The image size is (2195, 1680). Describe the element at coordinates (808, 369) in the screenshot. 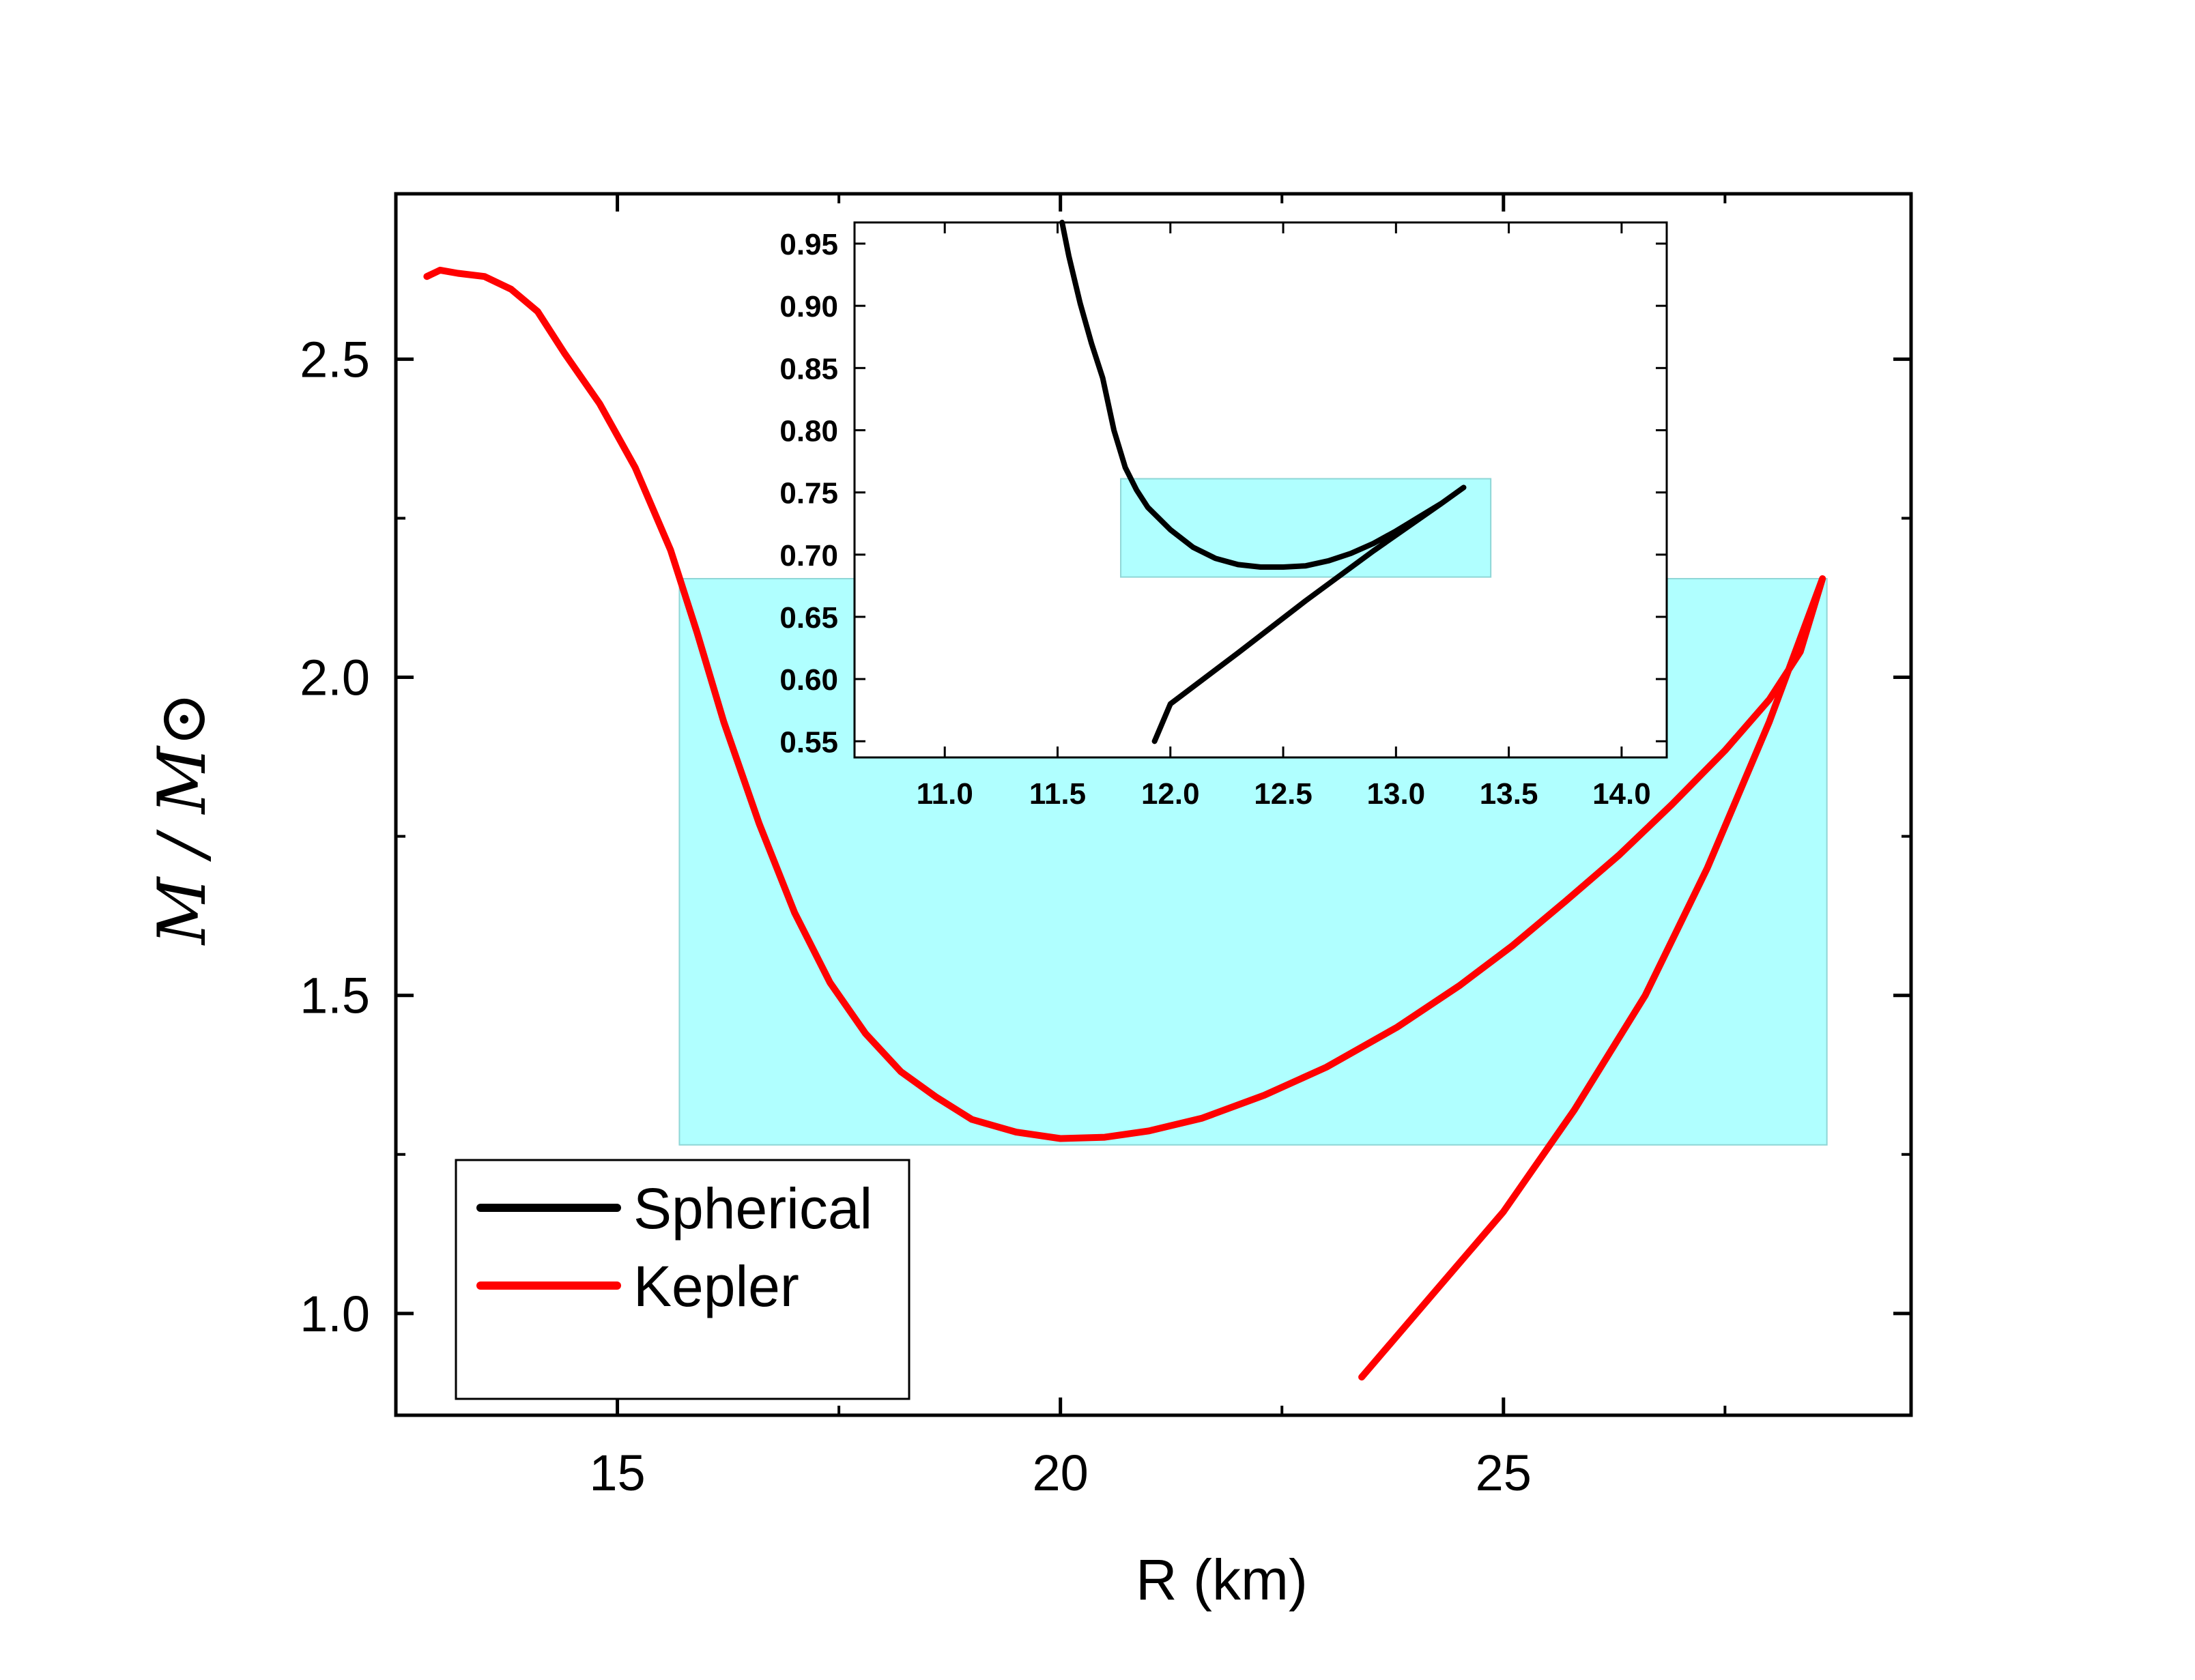

I see `inset-y-tick-label: 0.85` at that location.